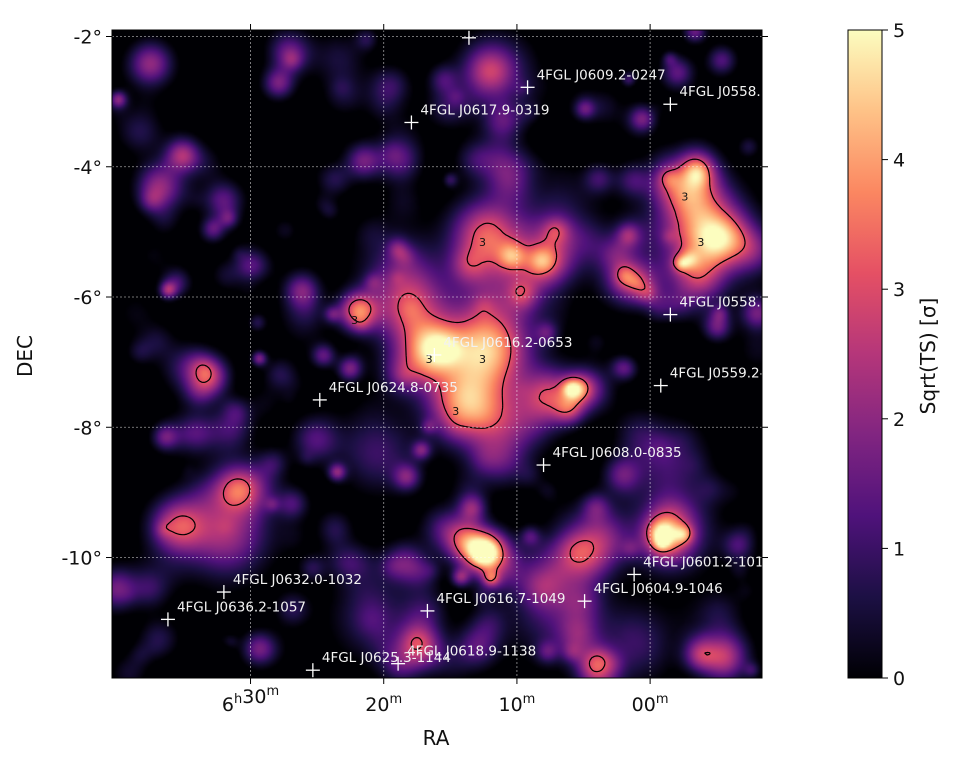 The image size is (956, 772). What do you see at coordinates (507, 343) in the screenshot?
I see `source-label: 4FGL J0616.2-0653` at bounding box center [507, 343].